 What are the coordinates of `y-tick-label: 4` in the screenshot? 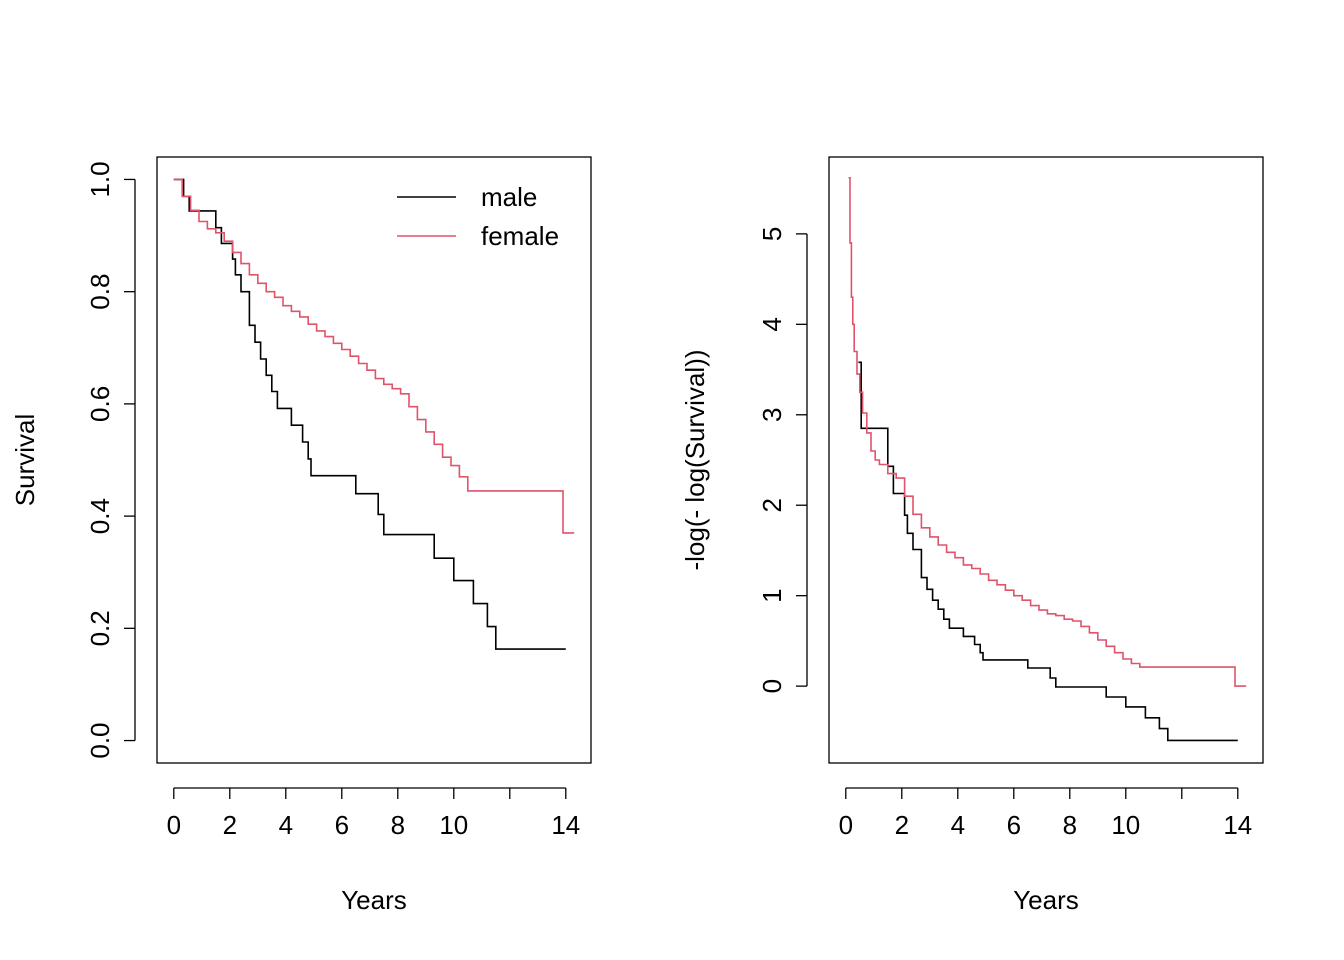 It's located at (772, 324).